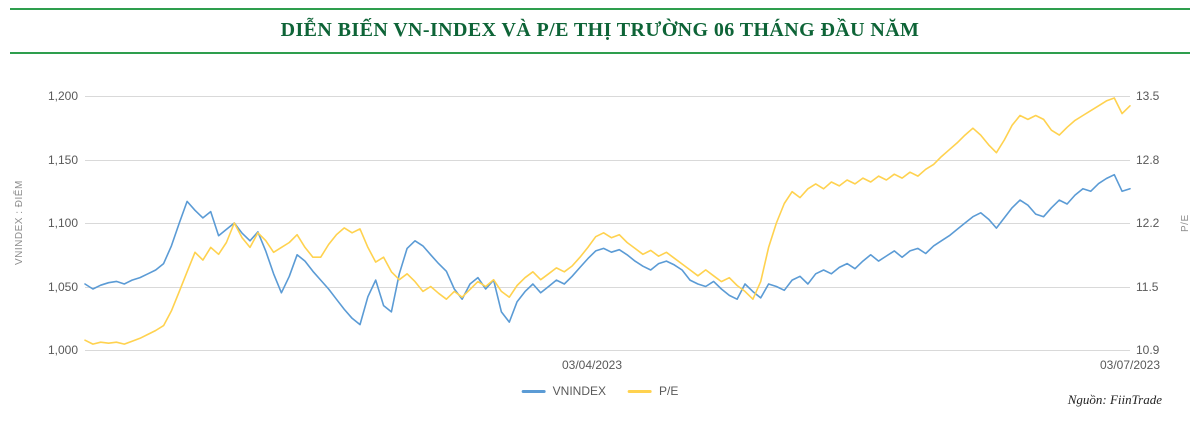  What do you see at coordinates (1148, 96) in the screenshot?
I see `y-axis-tick-right: 13.5` at bounding box center [1148, 96].